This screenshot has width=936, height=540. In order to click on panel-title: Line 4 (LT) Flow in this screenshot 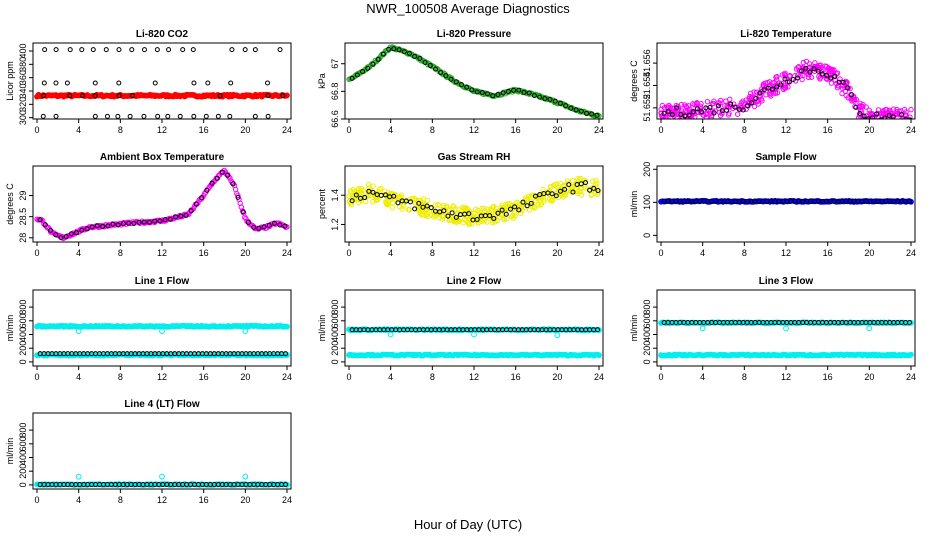, I will do `click(162, 404)`.